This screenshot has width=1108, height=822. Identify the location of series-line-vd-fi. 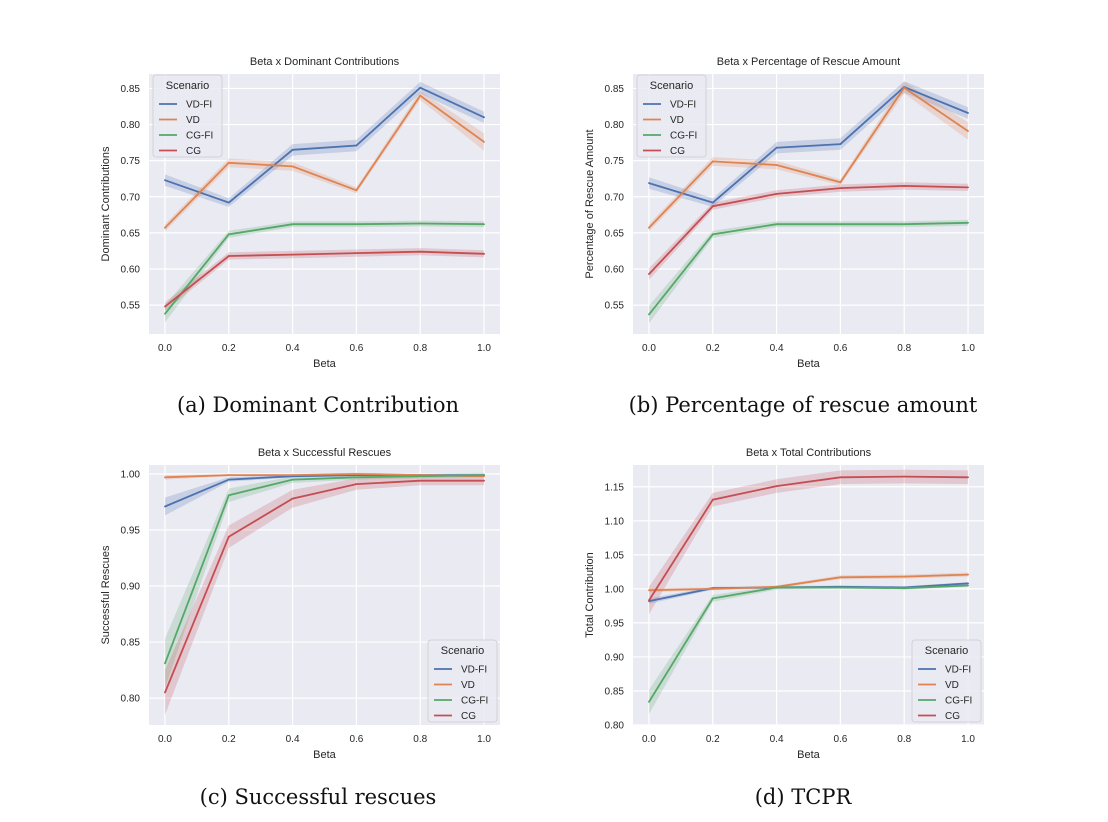
(808, 144).